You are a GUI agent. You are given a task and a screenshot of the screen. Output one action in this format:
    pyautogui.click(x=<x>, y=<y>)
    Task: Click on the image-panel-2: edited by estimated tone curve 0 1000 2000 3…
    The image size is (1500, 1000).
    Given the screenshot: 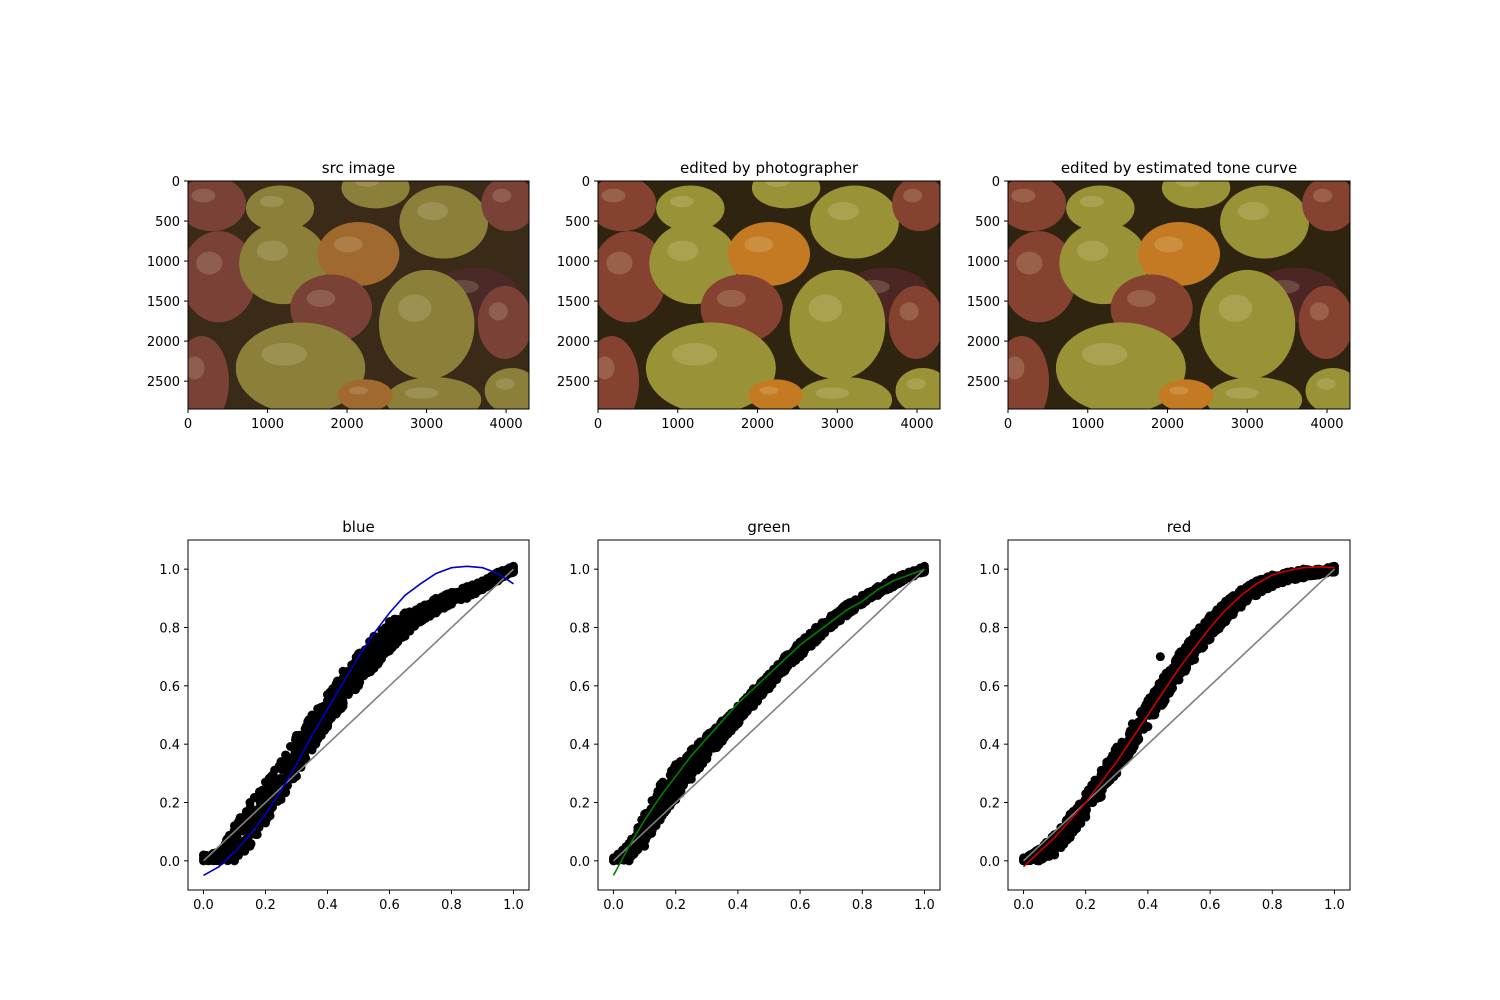 What is the action you would take?
    pyautogui.click(x=1159, y=295)
    